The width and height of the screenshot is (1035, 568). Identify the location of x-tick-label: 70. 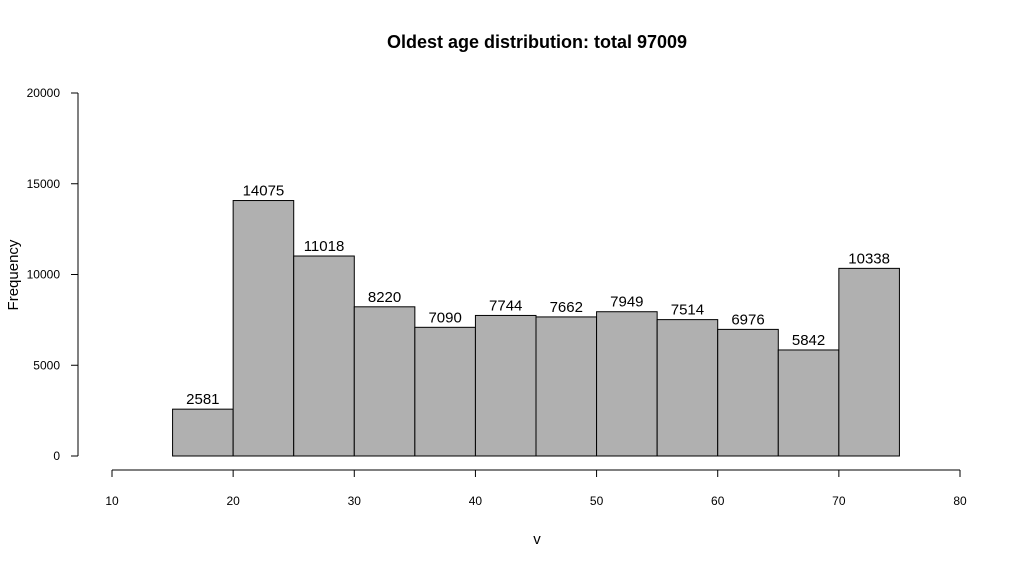
(839, 501).